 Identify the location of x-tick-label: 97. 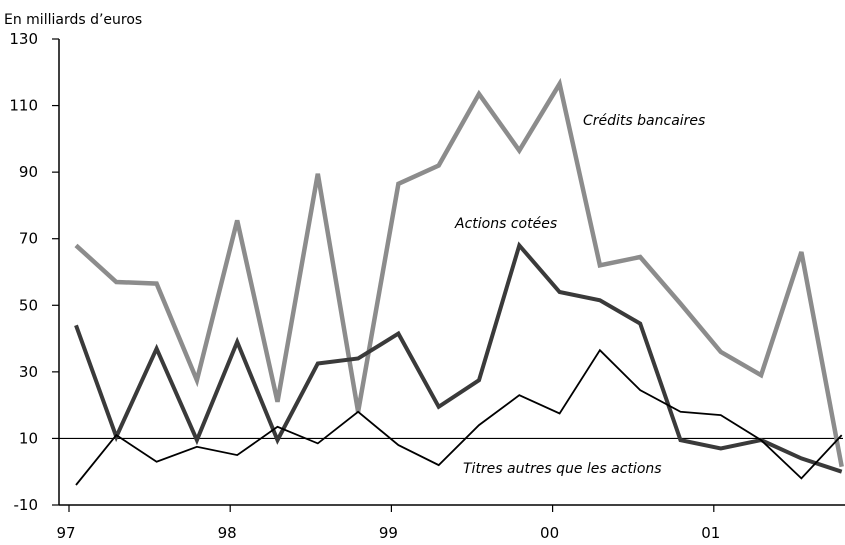
(65, 533).